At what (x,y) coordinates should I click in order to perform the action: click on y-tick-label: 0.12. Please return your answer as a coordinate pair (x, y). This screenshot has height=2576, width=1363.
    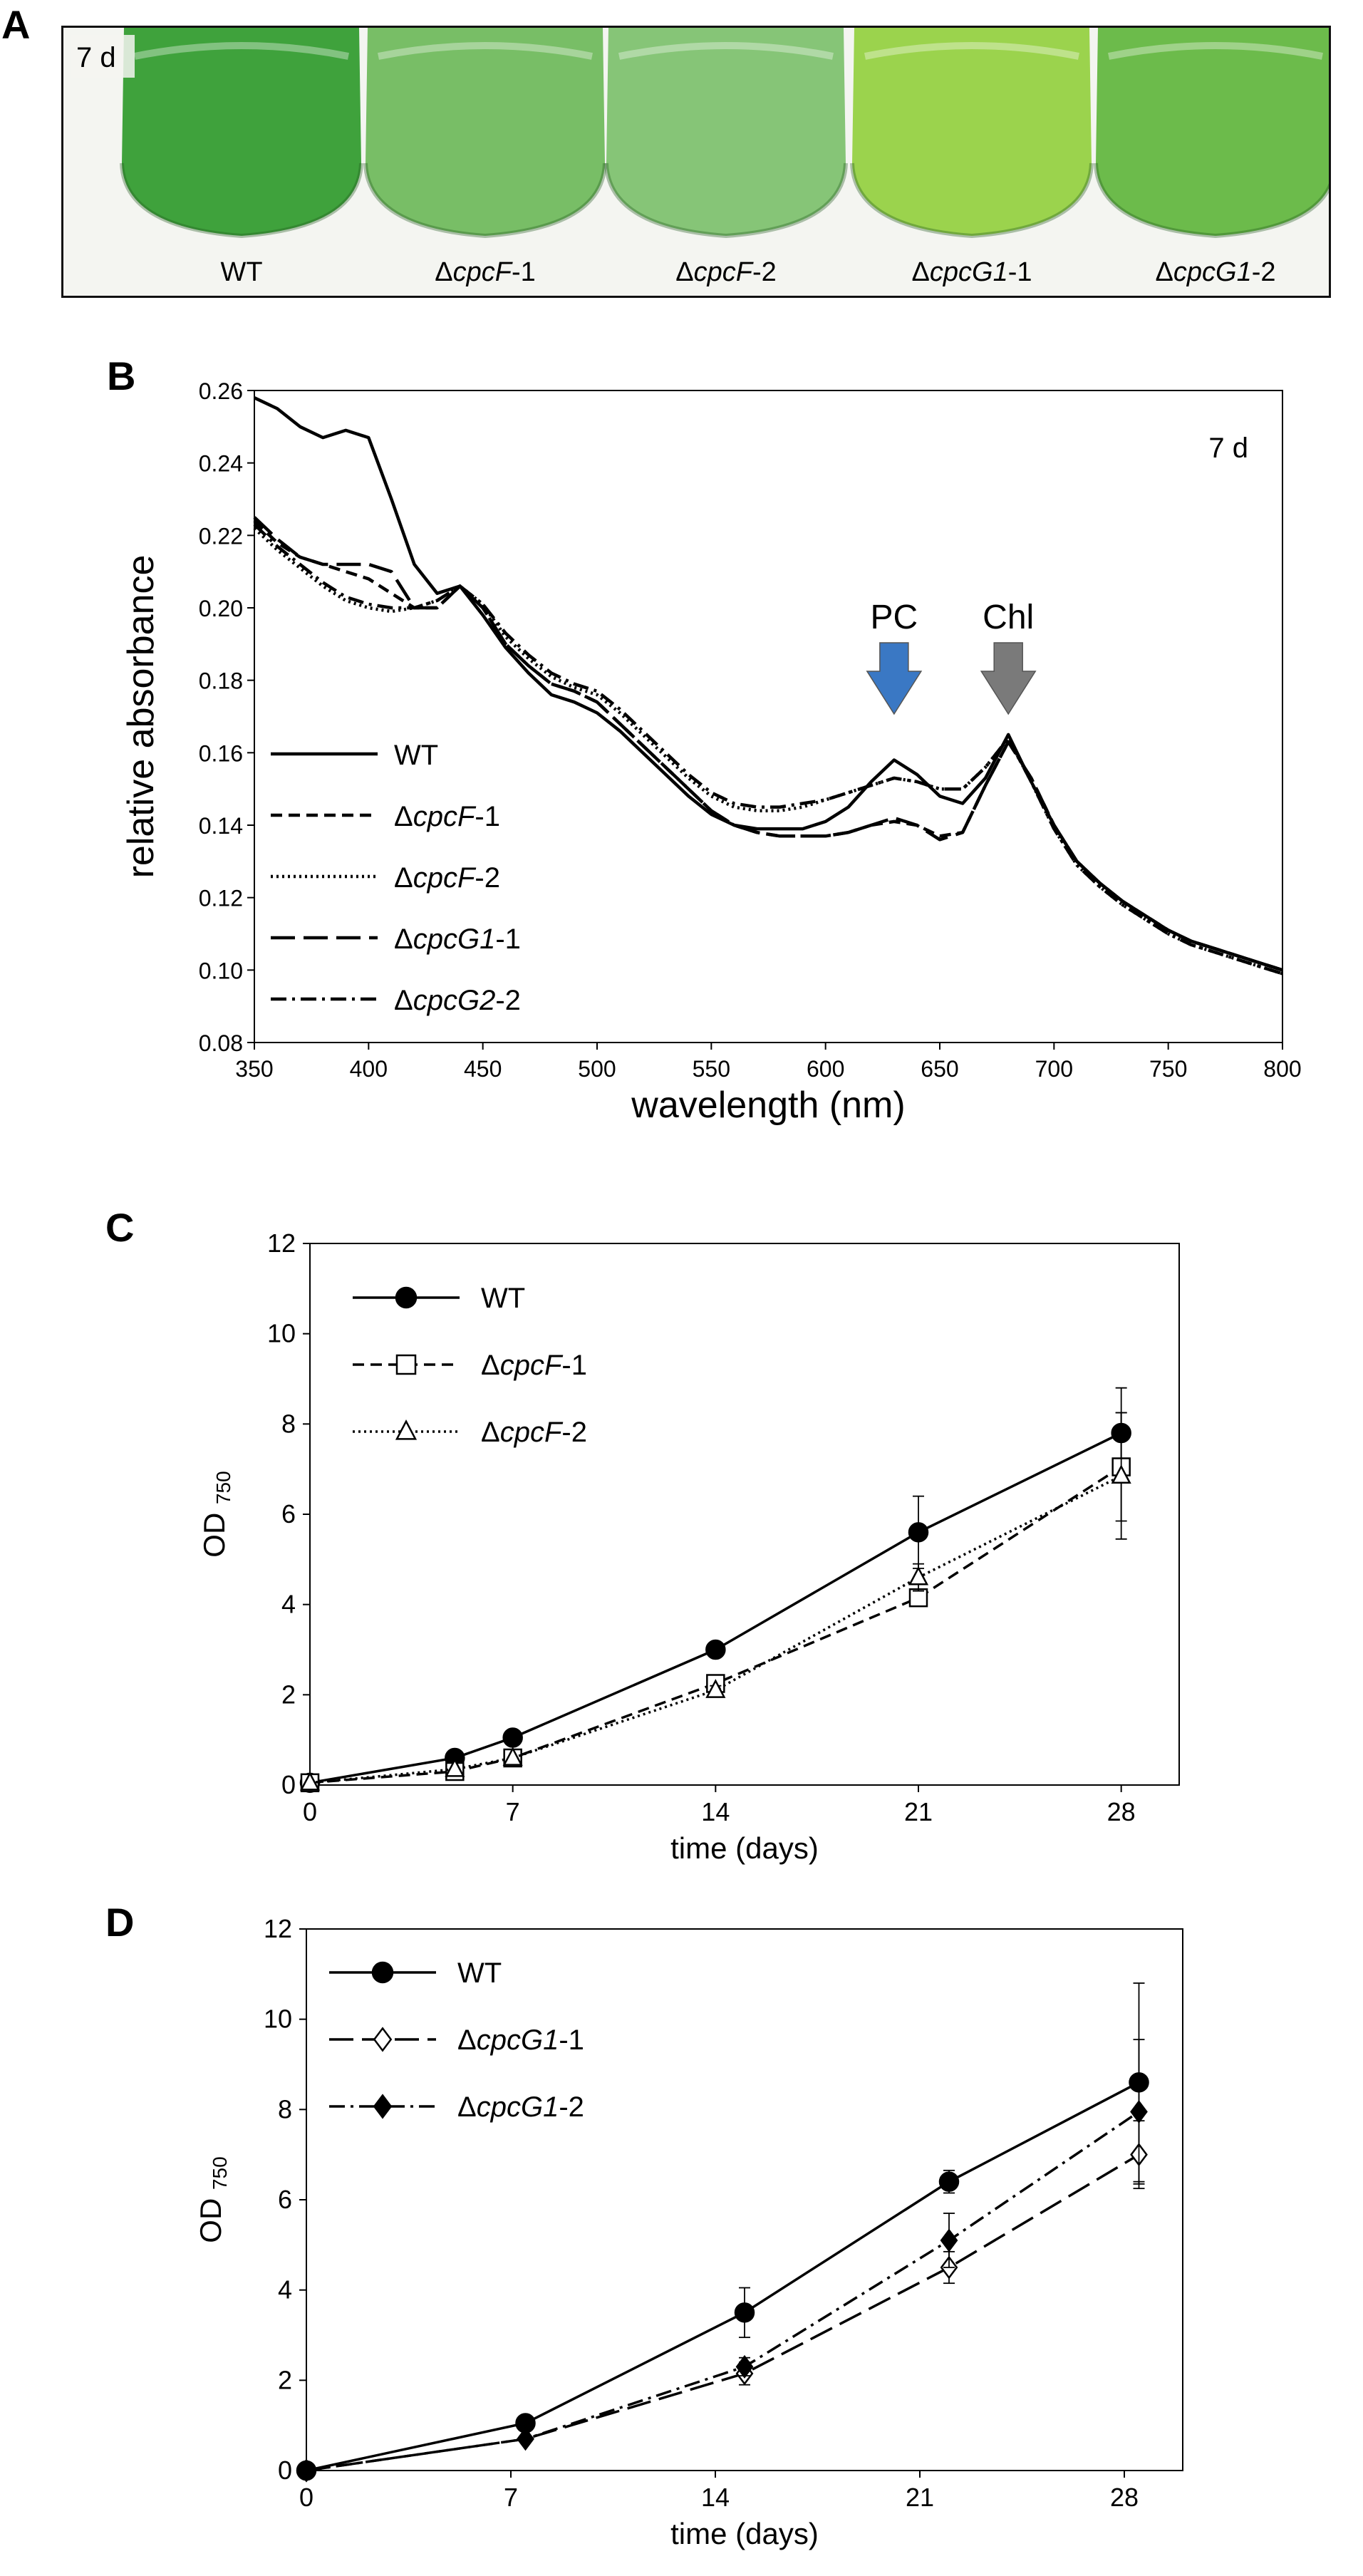
    Looking at the image, I should click on (221, 899).